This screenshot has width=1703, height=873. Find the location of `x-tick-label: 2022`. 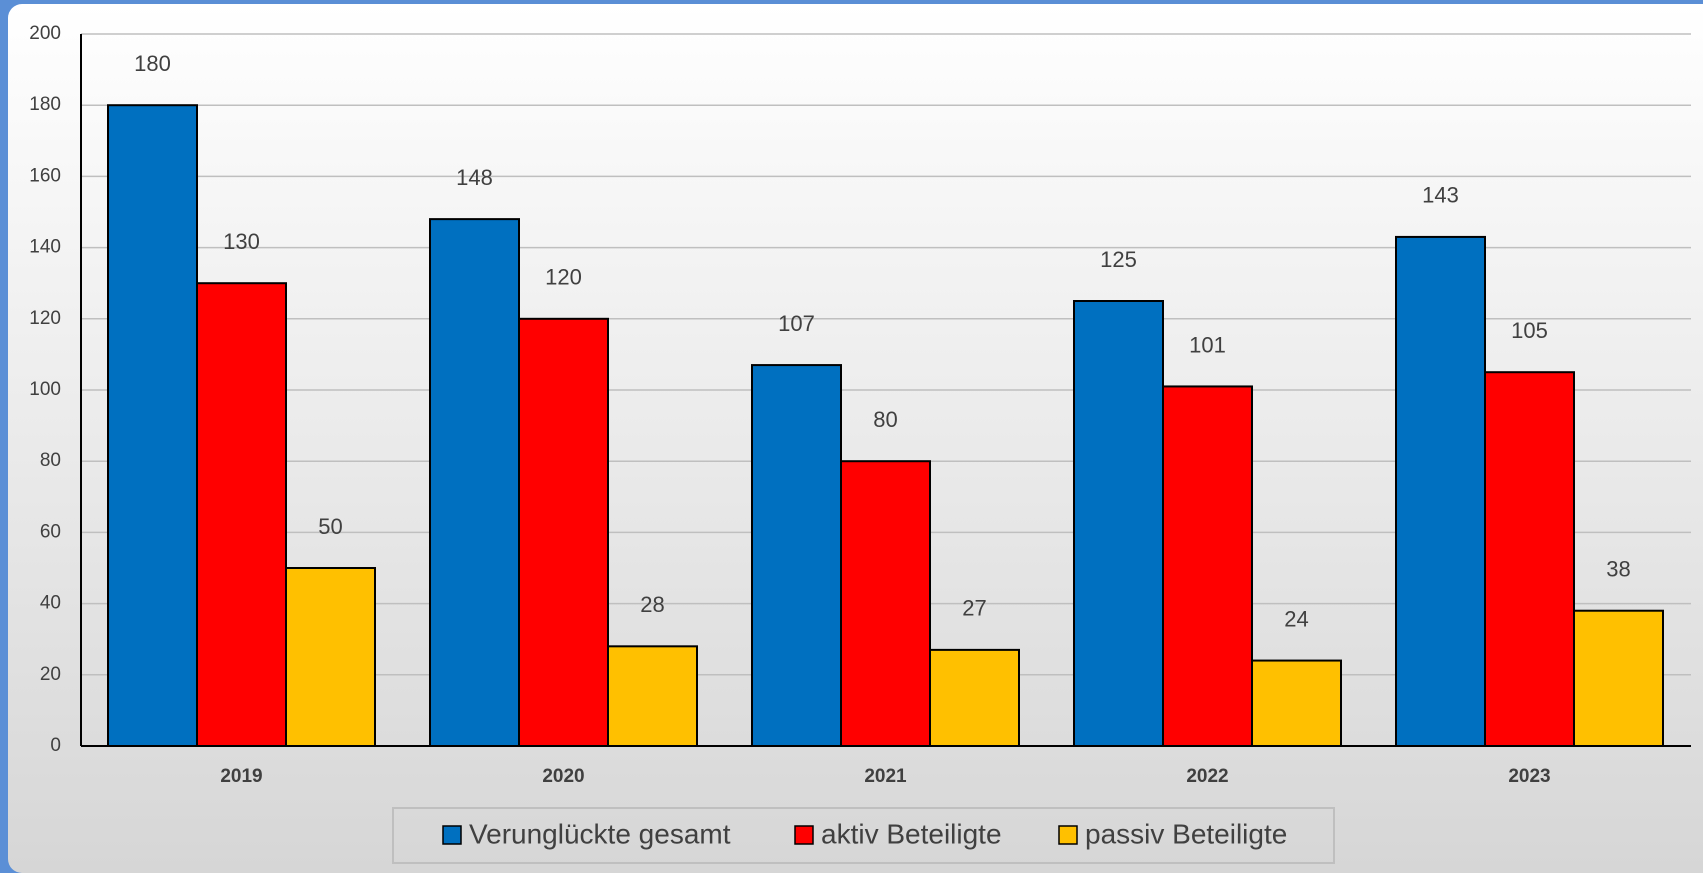

x-tick-label: 2022 is located at coordinates (1207, 776).